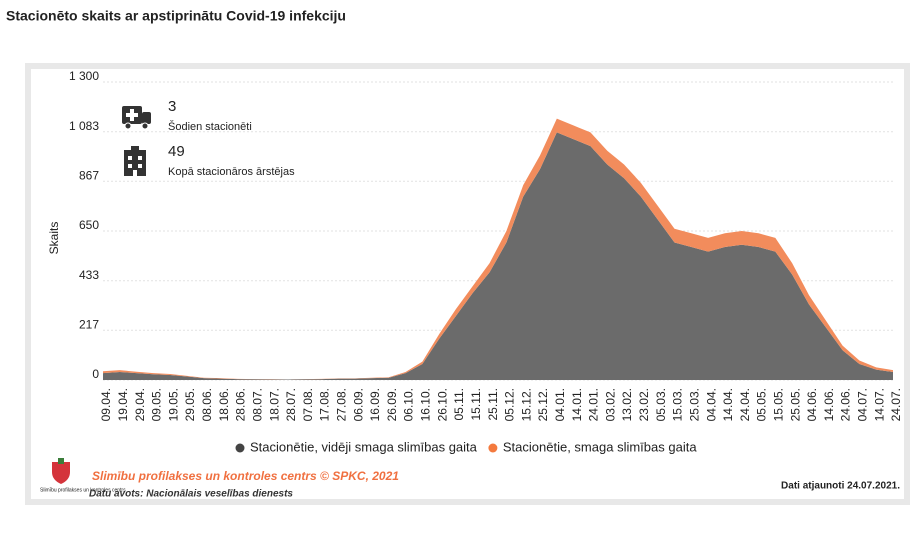 The height and width of the screenshot is (548, 918). I want to click on x-tick-label: 23.02., so click(644, 404).